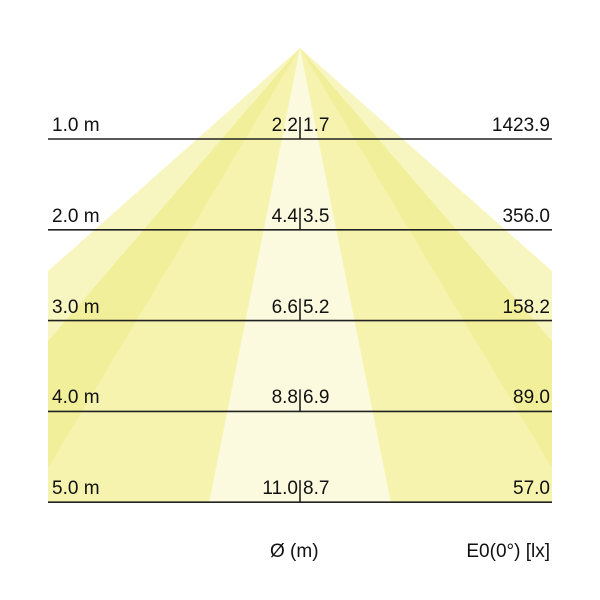 The height and width of the screenshot is (600, 600). Describe the element at coordinates (316, 216) in the screenshot. I see `diameter-b: 3.5` at that location.